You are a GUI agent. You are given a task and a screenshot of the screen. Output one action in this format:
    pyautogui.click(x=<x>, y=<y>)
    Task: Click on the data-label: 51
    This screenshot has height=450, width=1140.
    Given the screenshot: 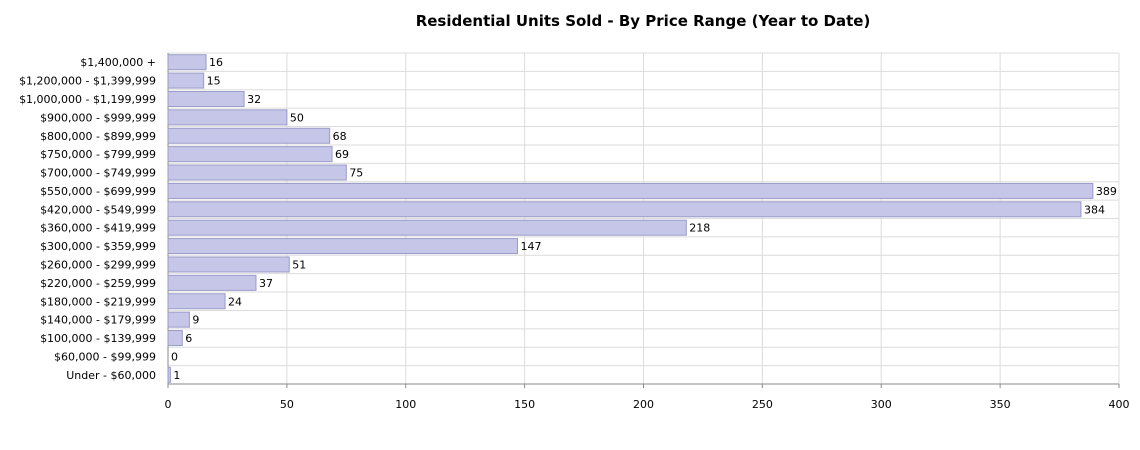 What is the action you would take?
    pyautogui.click(x=299, y=264)
    